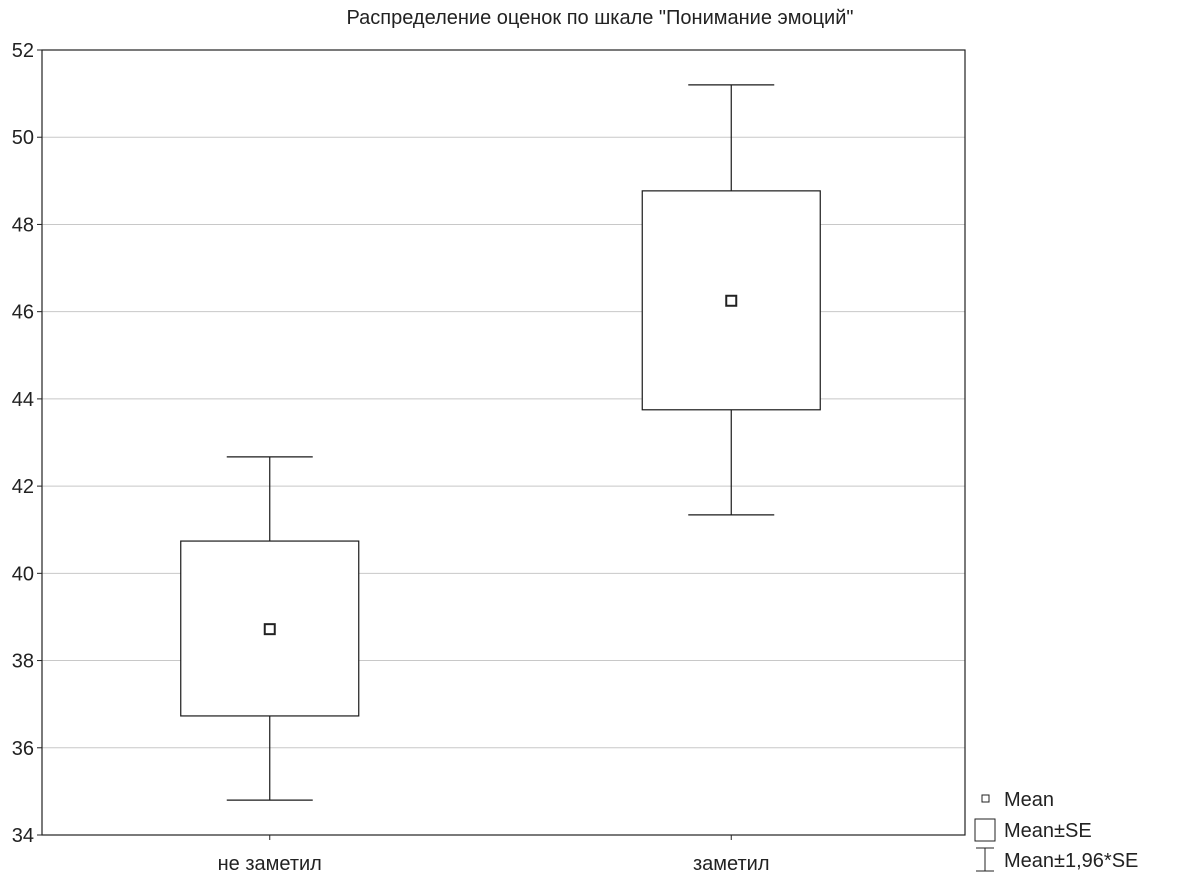  What do you see at coordinates (23, 662) in the screenshot?
I see `y-tick-label: 38` at bounding box center [23, 662].